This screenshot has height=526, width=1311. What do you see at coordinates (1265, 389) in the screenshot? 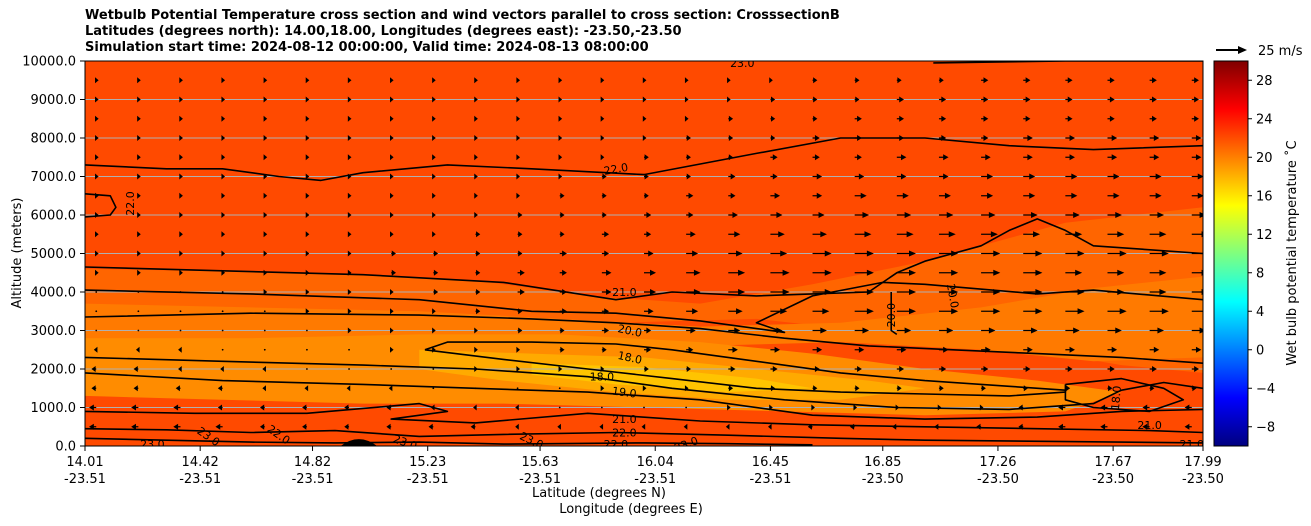
I see `colorbar-tick-label: −4` at bounding box center [1265, 389].